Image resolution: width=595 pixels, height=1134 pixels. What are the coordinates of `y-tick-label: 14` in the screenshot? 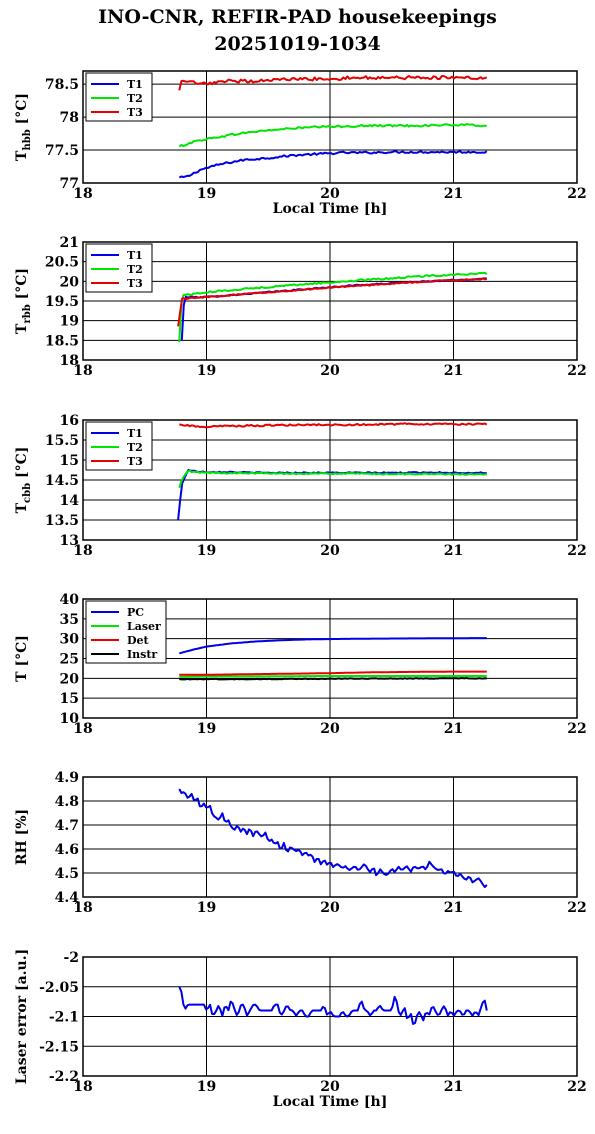 It's located at (70, 501).